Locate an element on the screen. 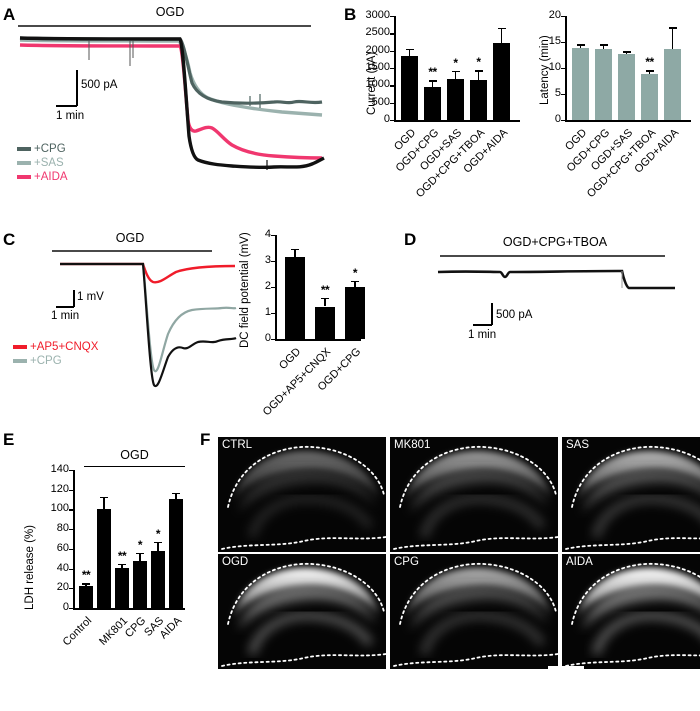 This screenshot has width=700, height=711. panel-a-title: OGD is located at coordinates (170, 12).